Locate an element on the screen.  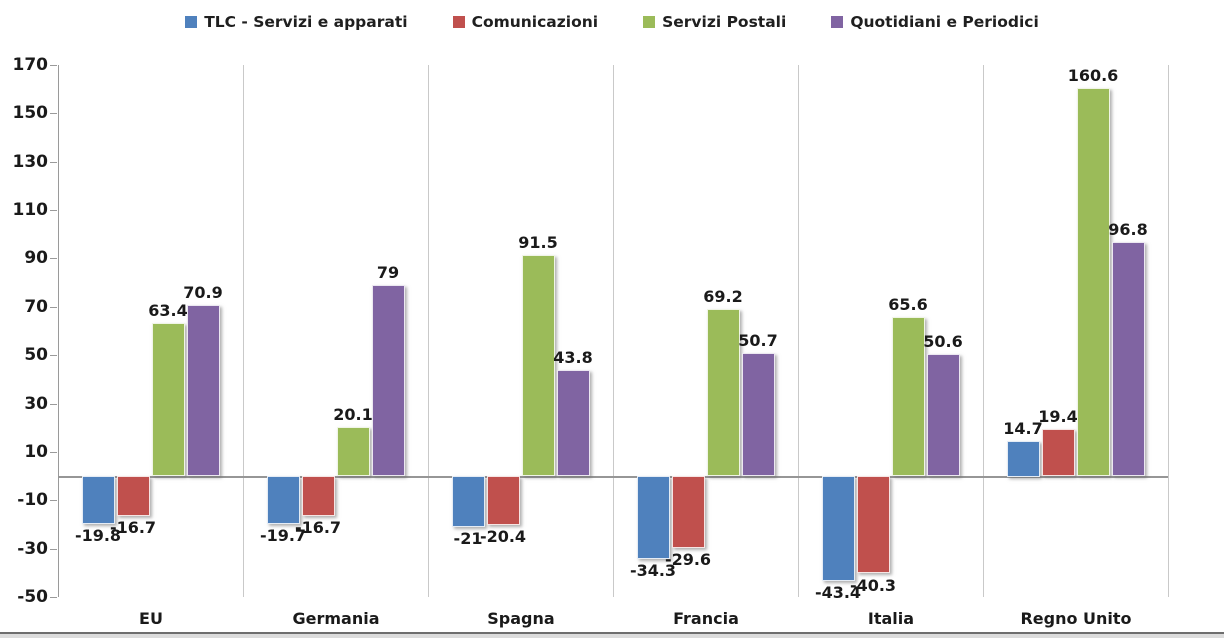
legend-label: Comunicazioni is located at coordinates (535, 22).